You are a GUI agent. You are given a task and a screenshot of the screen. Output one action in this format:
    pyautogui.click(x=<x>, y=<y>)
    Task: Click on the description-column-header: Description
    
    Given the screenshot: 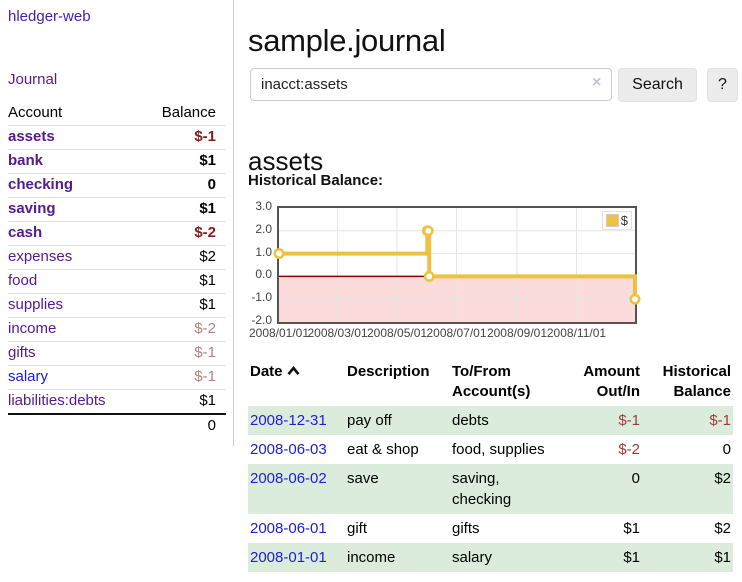 What is the action you would take?
    pyautogui.click(x=388, y=371)
    